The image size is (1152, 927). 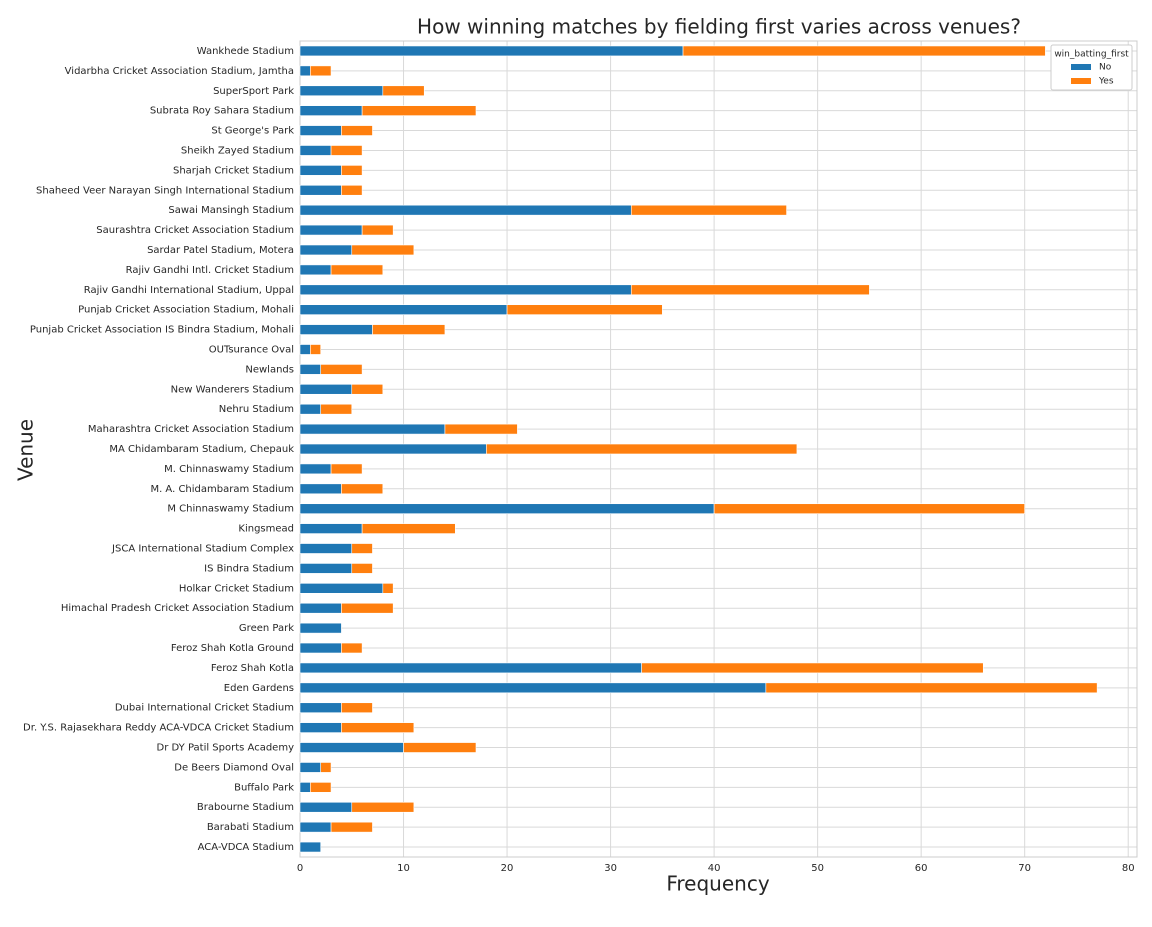 What do you see at coordinates (266, 628) in the screenshot?
I see `y-tick-label: Green Park` at bounding box center [266, 628].